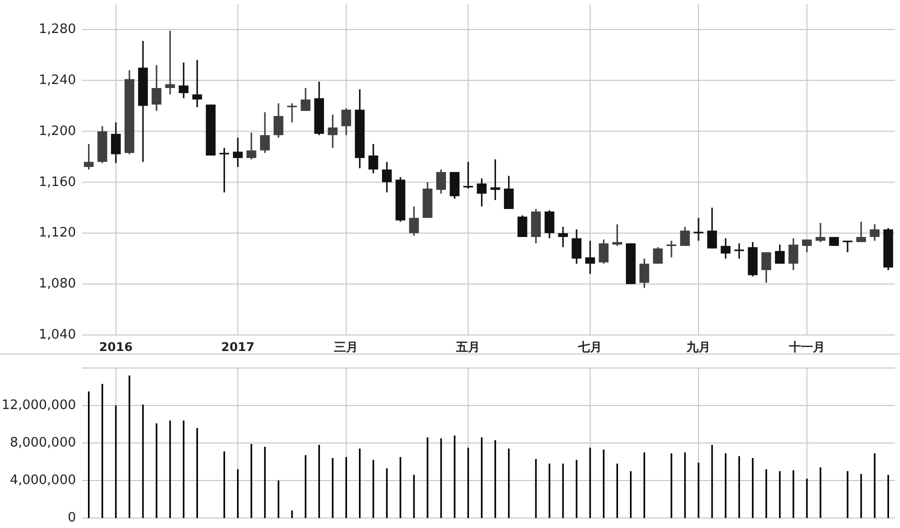  Describe the element at coordinates (72, 518) in the screenshot. I see `y-tick-label: 0` at that location.